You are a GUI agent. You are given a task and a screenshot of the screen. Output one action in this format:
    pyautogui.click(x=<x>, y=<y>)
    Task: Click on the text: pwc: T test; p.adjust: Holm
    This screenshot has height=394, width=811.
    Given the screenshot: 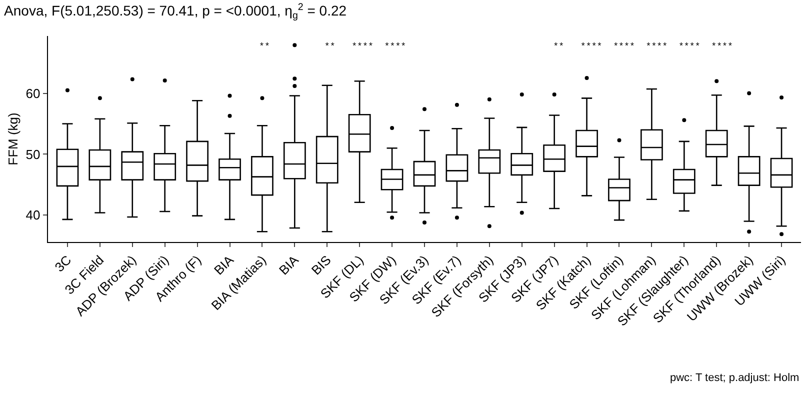 What is the action you would take?
    pyautogui.click(x=735, y=378)
    